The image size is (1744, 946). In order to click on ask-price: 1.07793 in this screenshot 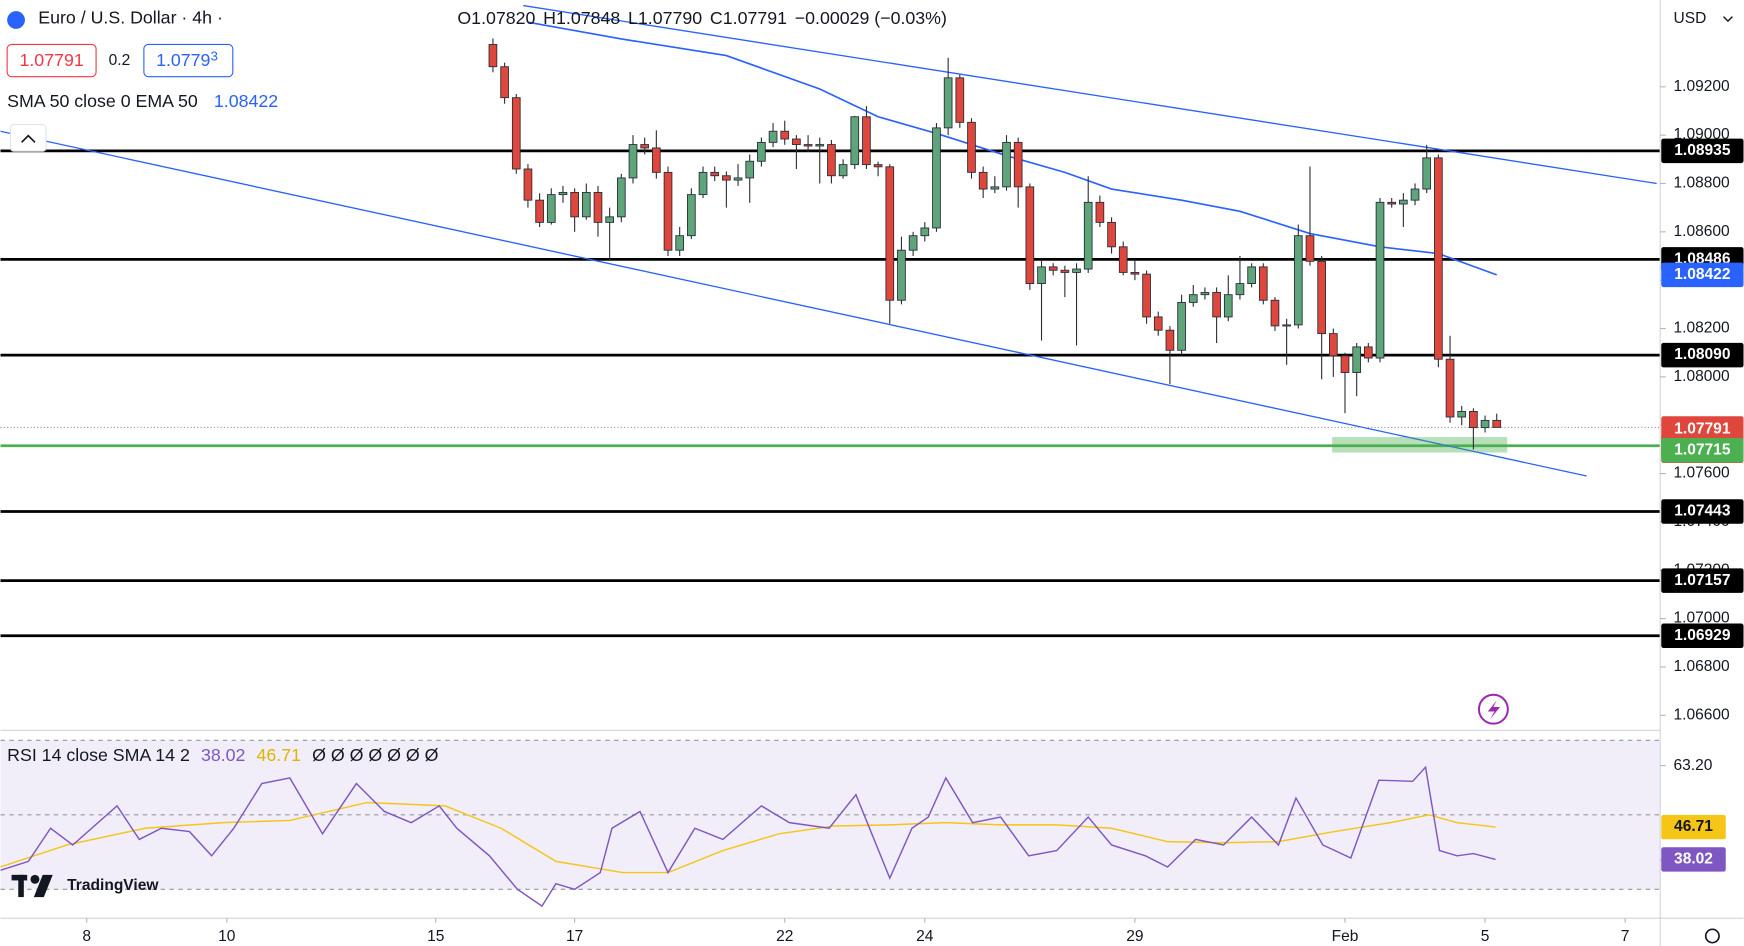, I will do `click(187, 59)`.